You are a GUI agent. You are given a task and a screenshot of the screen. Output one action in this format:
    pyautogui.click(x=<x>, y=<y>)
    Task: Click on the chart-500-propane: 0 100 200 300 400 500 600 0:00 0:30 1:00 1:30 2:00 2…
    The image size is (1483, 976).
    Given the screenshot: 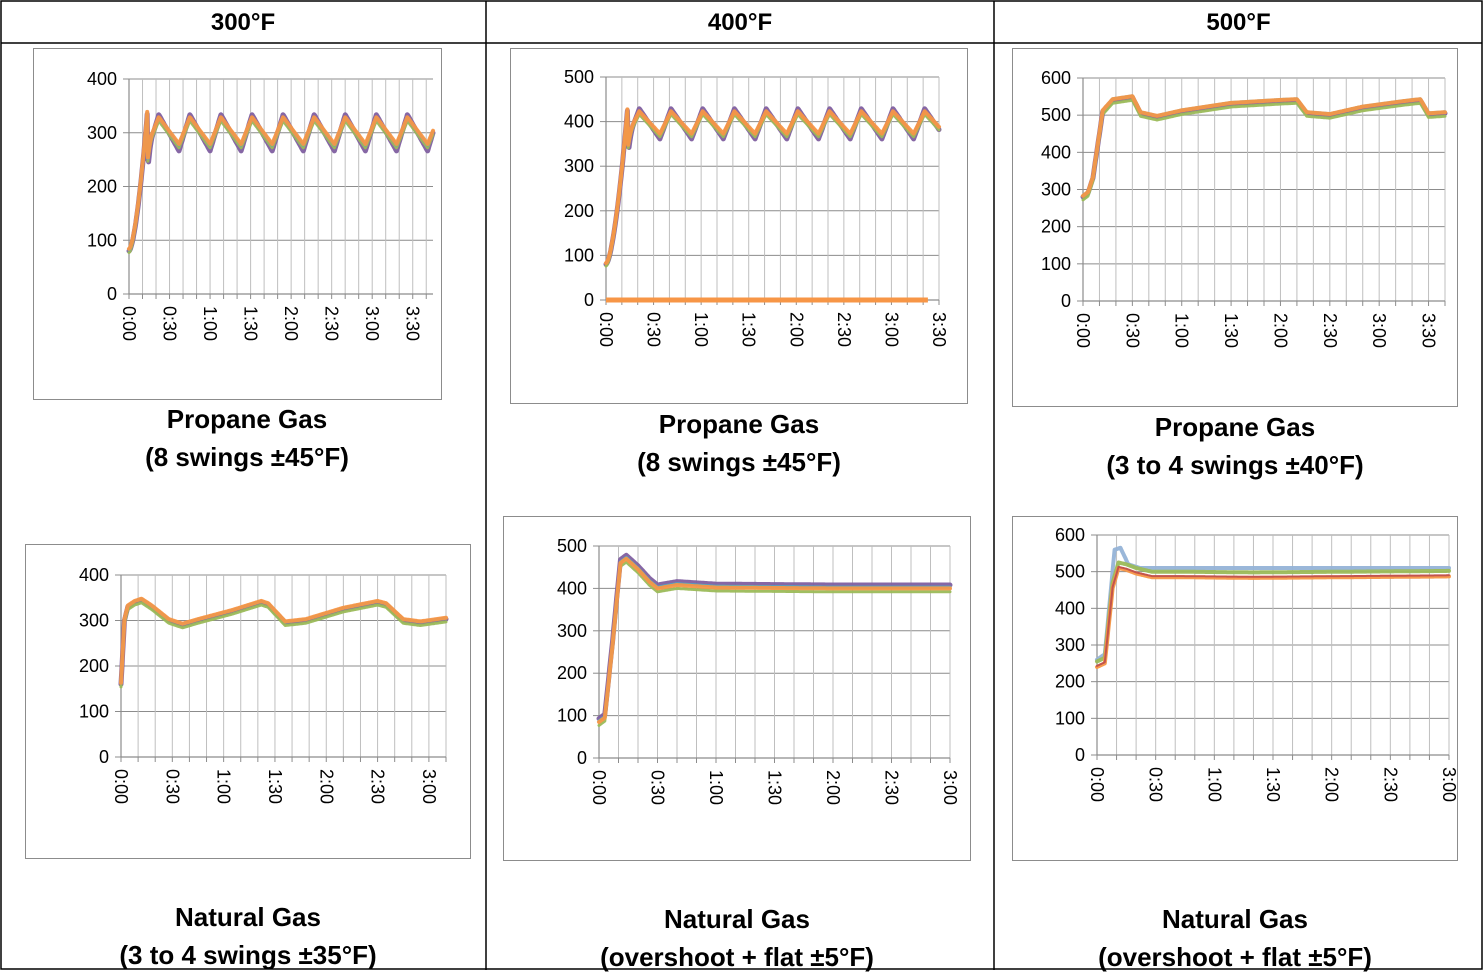 What is the action you would take?
    pyautogui.click(x=1235, y=227)
    